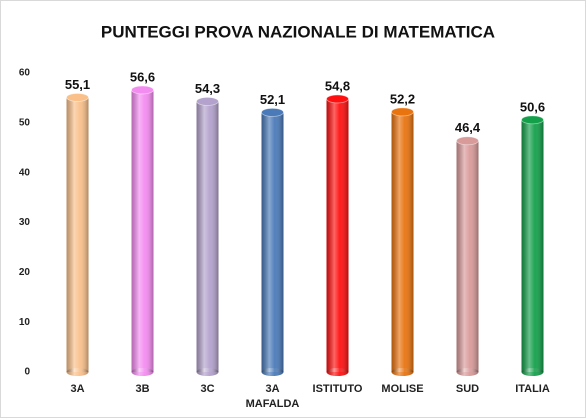 Image resolution: width=586 pixels, height=418 pixels. I want to click on value-label: 50,6, so click(532, 106).